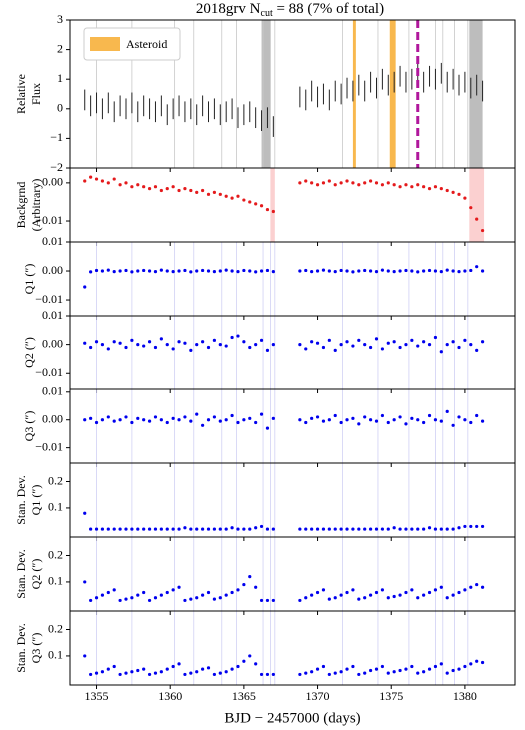 The image size is (525, 730). Describe the element at coordinates (170, 696) in the screenshot. I see `x-tick-label: 1360` at that location.